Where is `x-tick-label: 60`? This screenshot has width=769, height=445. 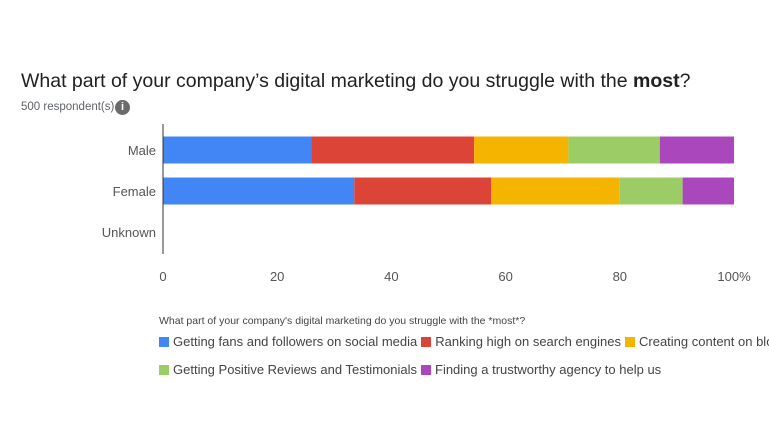 x-tick-label: 60 is located at coordinates (505, 276).